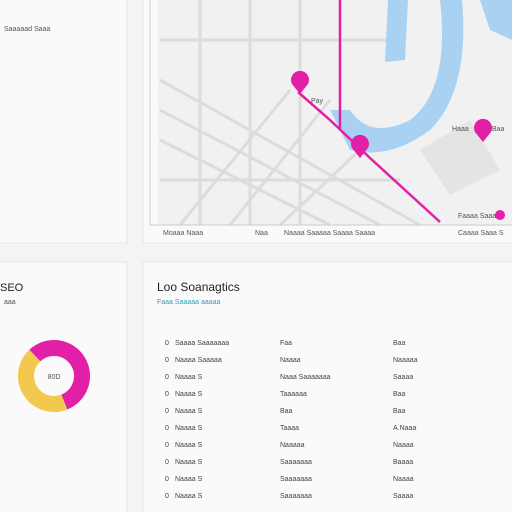 This screenshot has height=512, width=512. What do you see at coordinates (202, 343) in the screenshot?
I see `table-cell: Saaaa Saaaaaaa` at bounding box center [202, 343].